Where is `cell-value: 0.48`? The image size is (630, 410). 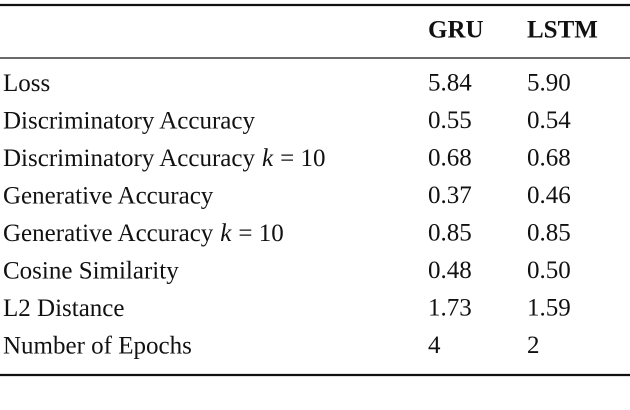
cell-value: 0.48 is located at coordinates (450, 270).